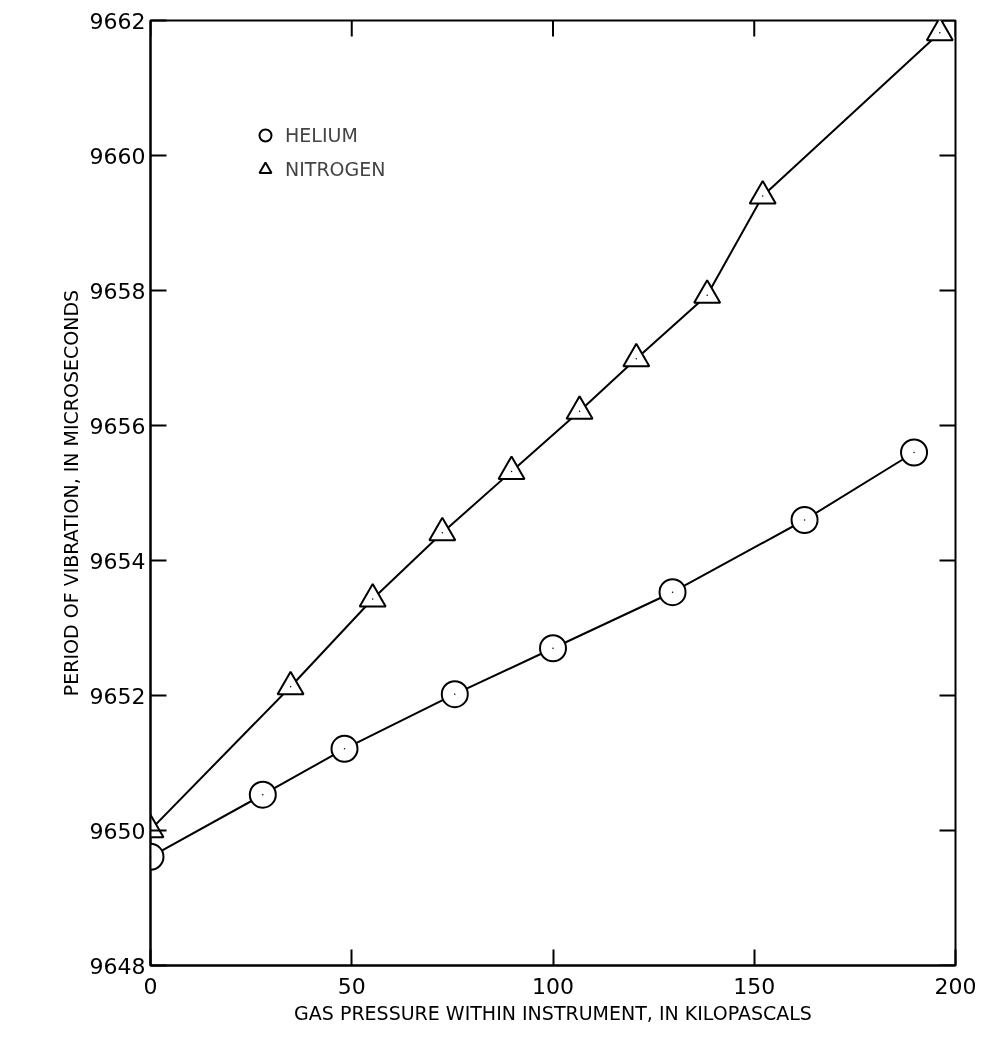 Image resolution: width=990 pixels, height=1063 pixels. What do you see at coordinates (955, 986) in the screenshot?
I see `x-tick-label: 200` at bounding box center [955, 986].